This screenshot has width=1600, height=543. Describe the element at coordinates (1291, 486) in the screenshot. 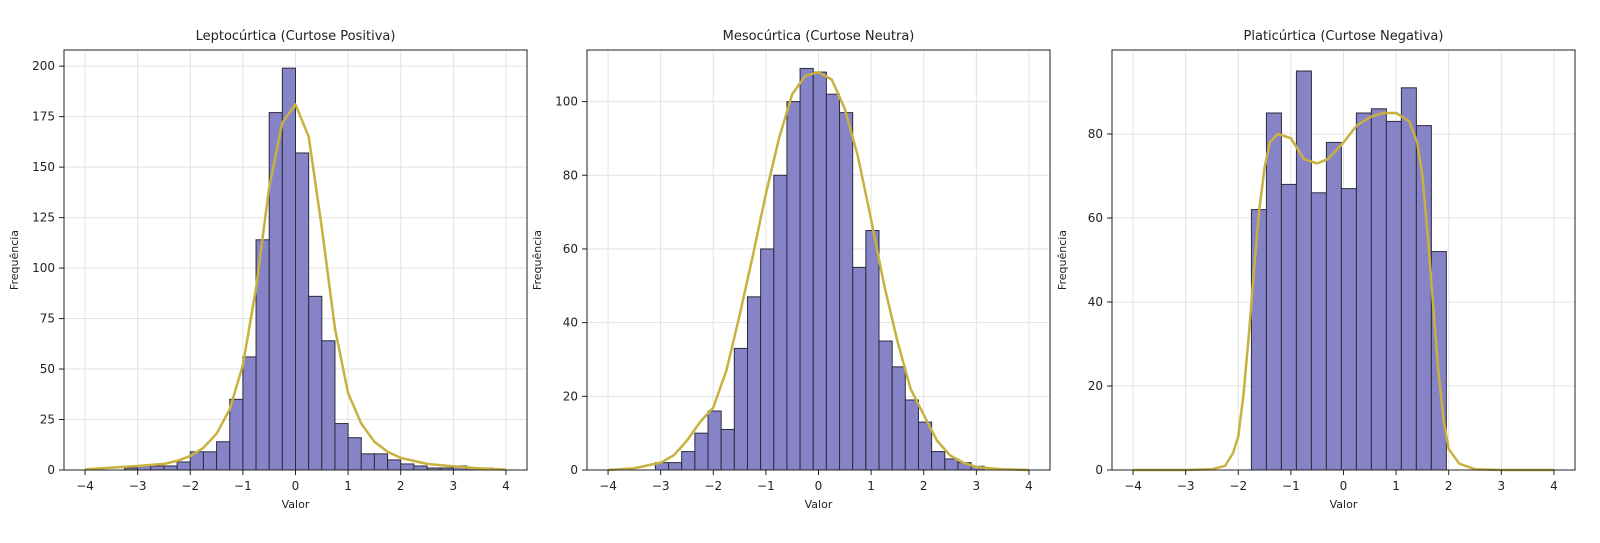

I see `x-tick-label: −1` at that location.